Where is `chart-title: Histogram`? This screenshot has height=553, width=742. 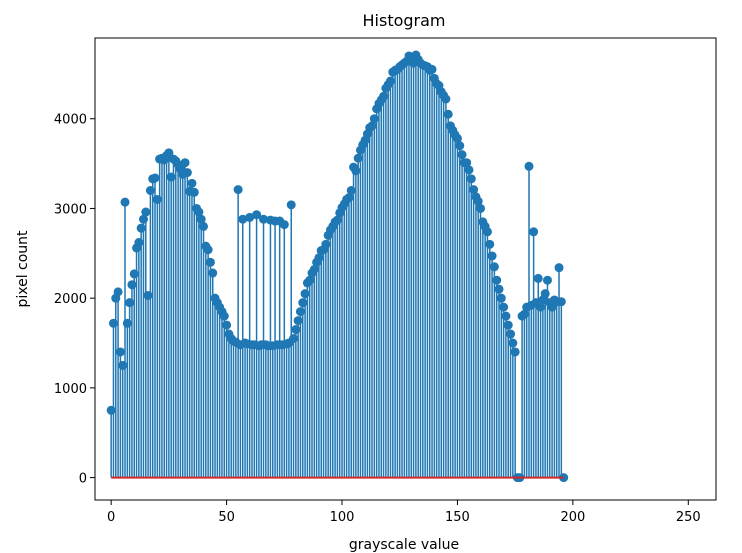 chart-title: Histogram is located at coordinates (404, 20).